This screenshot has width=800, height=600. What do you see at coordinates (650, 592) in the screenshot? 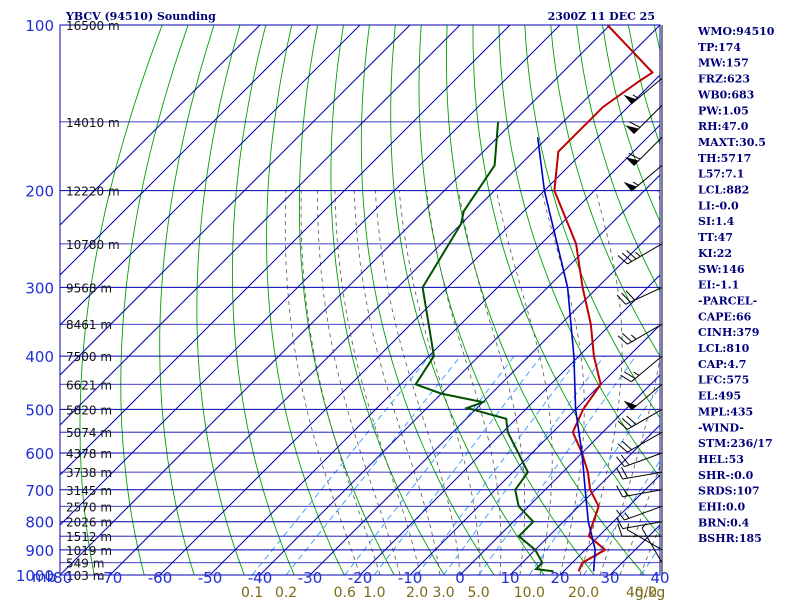
I see `mixing-ratio-label: g/kg` at bounding box center [650, 592].